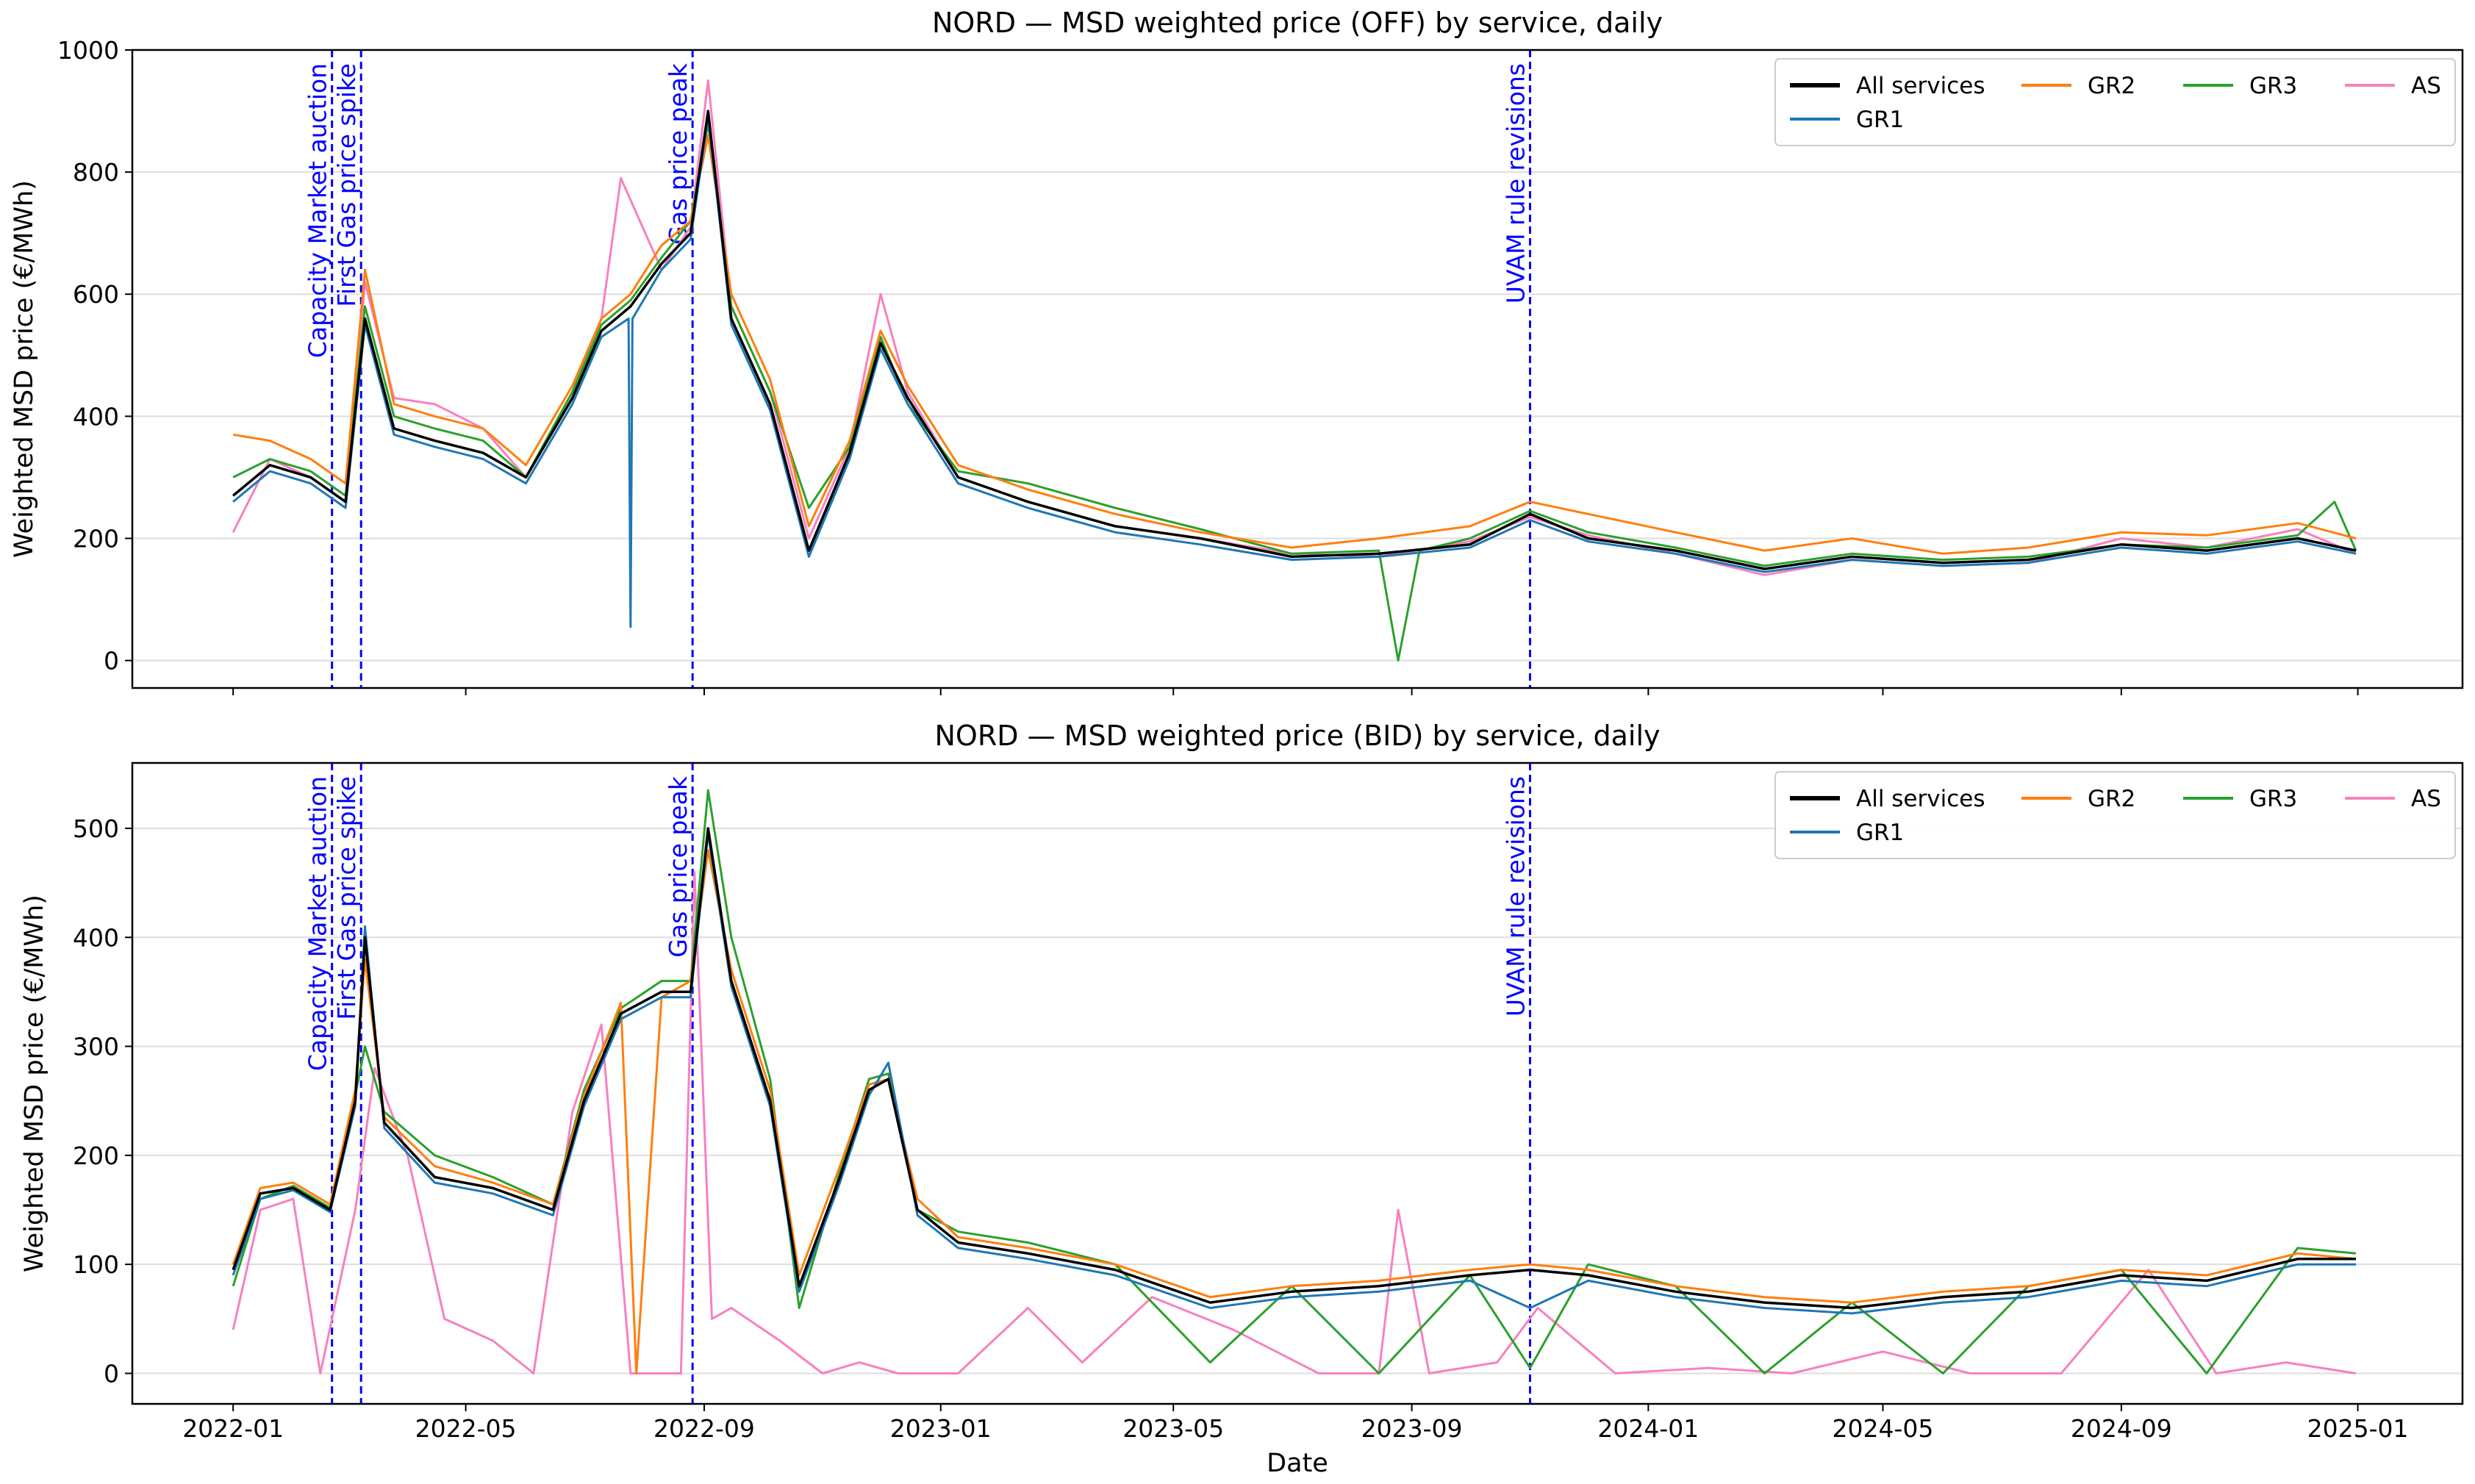 Image resolution: width=2475 pixels, height=1484 pixels. I want to click on y-axis-label-off: Weighted MSD price (€/MWh), so click(25, 369).